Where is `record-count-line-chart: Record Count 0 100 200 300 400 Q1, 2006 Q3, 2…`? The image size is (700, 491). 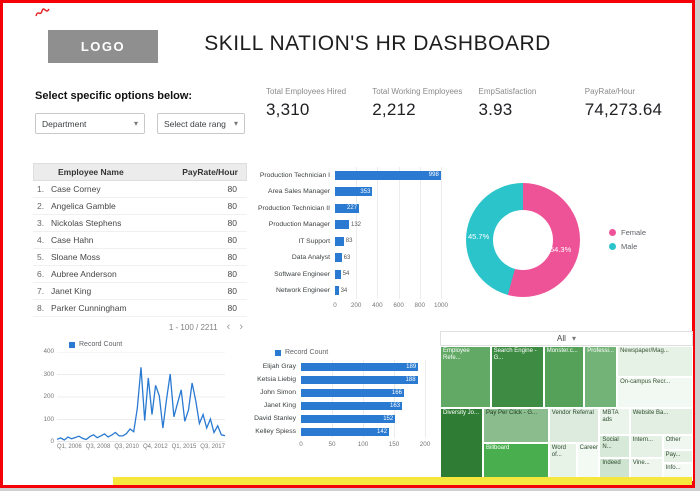
record-count-line-chart: Record Count 0 100 200 300 400 Q1, 2006 Q3, 2… is located at coordinates (140, 395).